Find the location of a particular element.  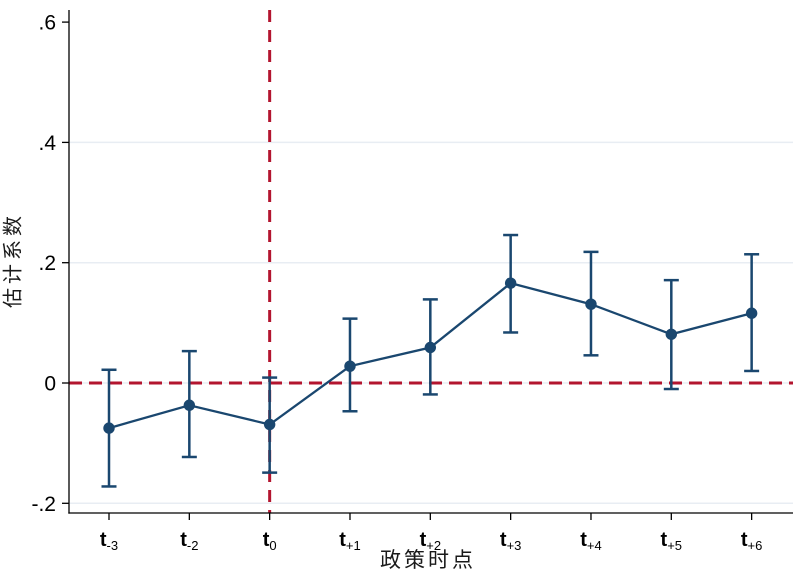

x-axis-title: 政策时点 is located at coordinates (428, 560).